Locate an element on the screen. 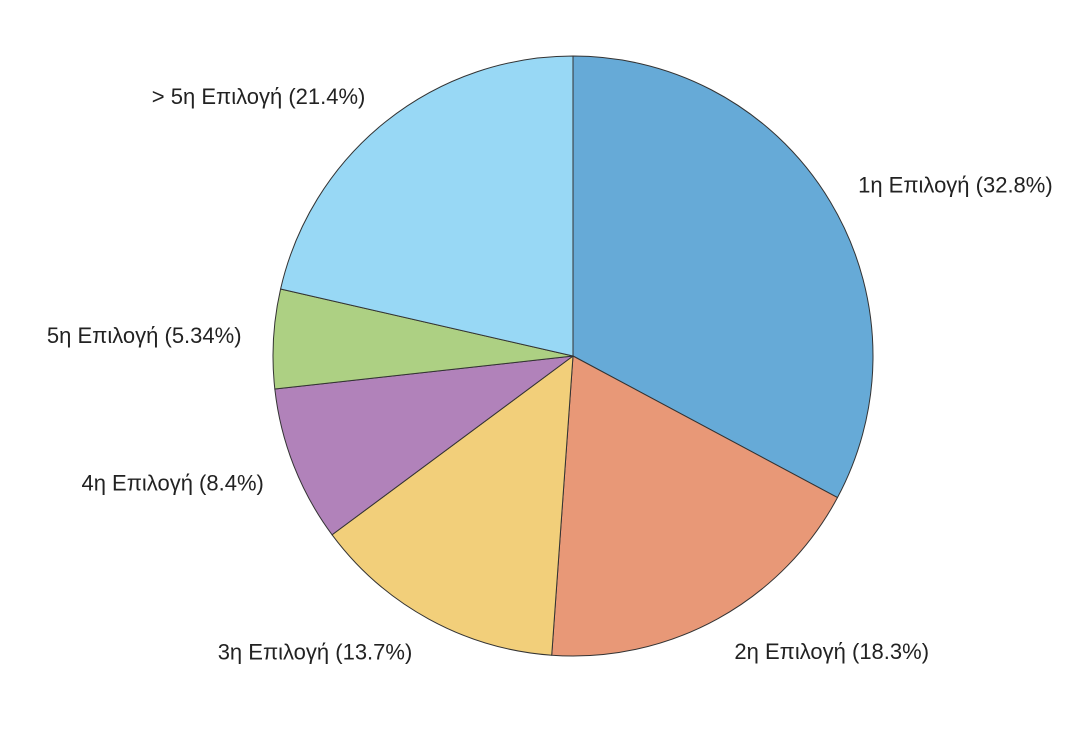 Image resolution: width=1068 pixels, height=738 pixels. pie-slice-label-3: 3η Επιλογή (13.7%) is located at coordinates (315, 651).